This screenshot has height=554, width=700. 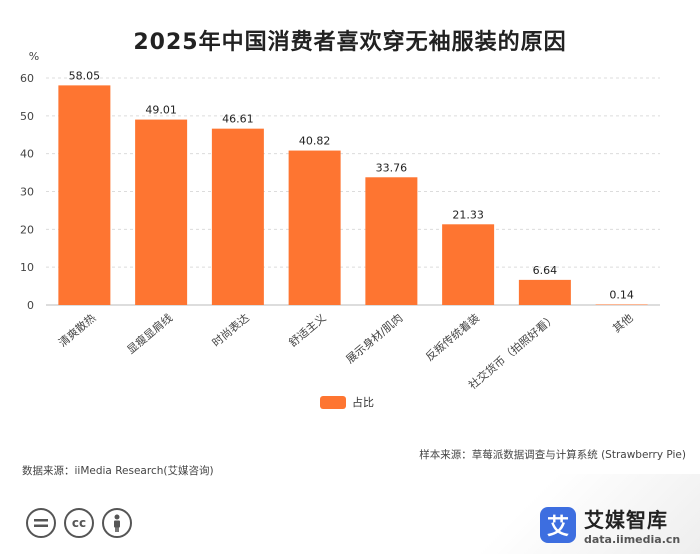 I want to click on person-icon, so click(x=117, y=523).